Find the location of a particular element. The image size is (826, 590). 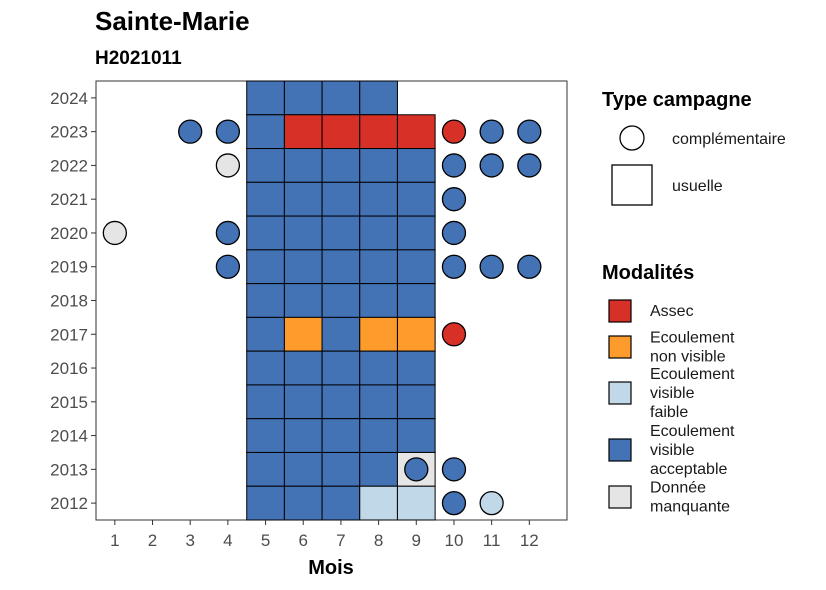

legend-key-donnee_manquante is located at coordinates (620, 497).